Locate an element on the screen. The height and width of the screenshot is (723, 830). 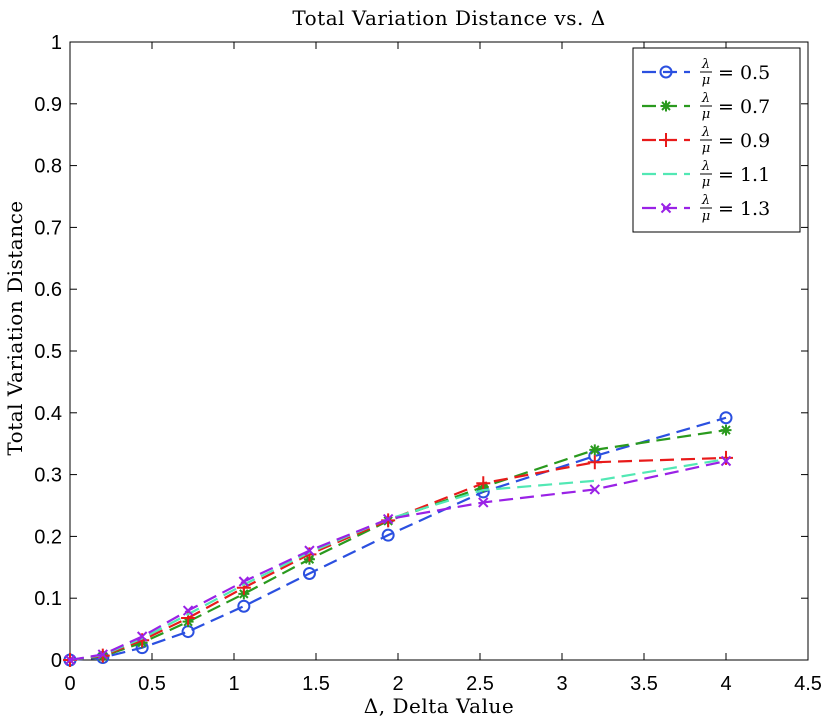
y-tick-label: 0.5 is located at coordinates (48, 352).